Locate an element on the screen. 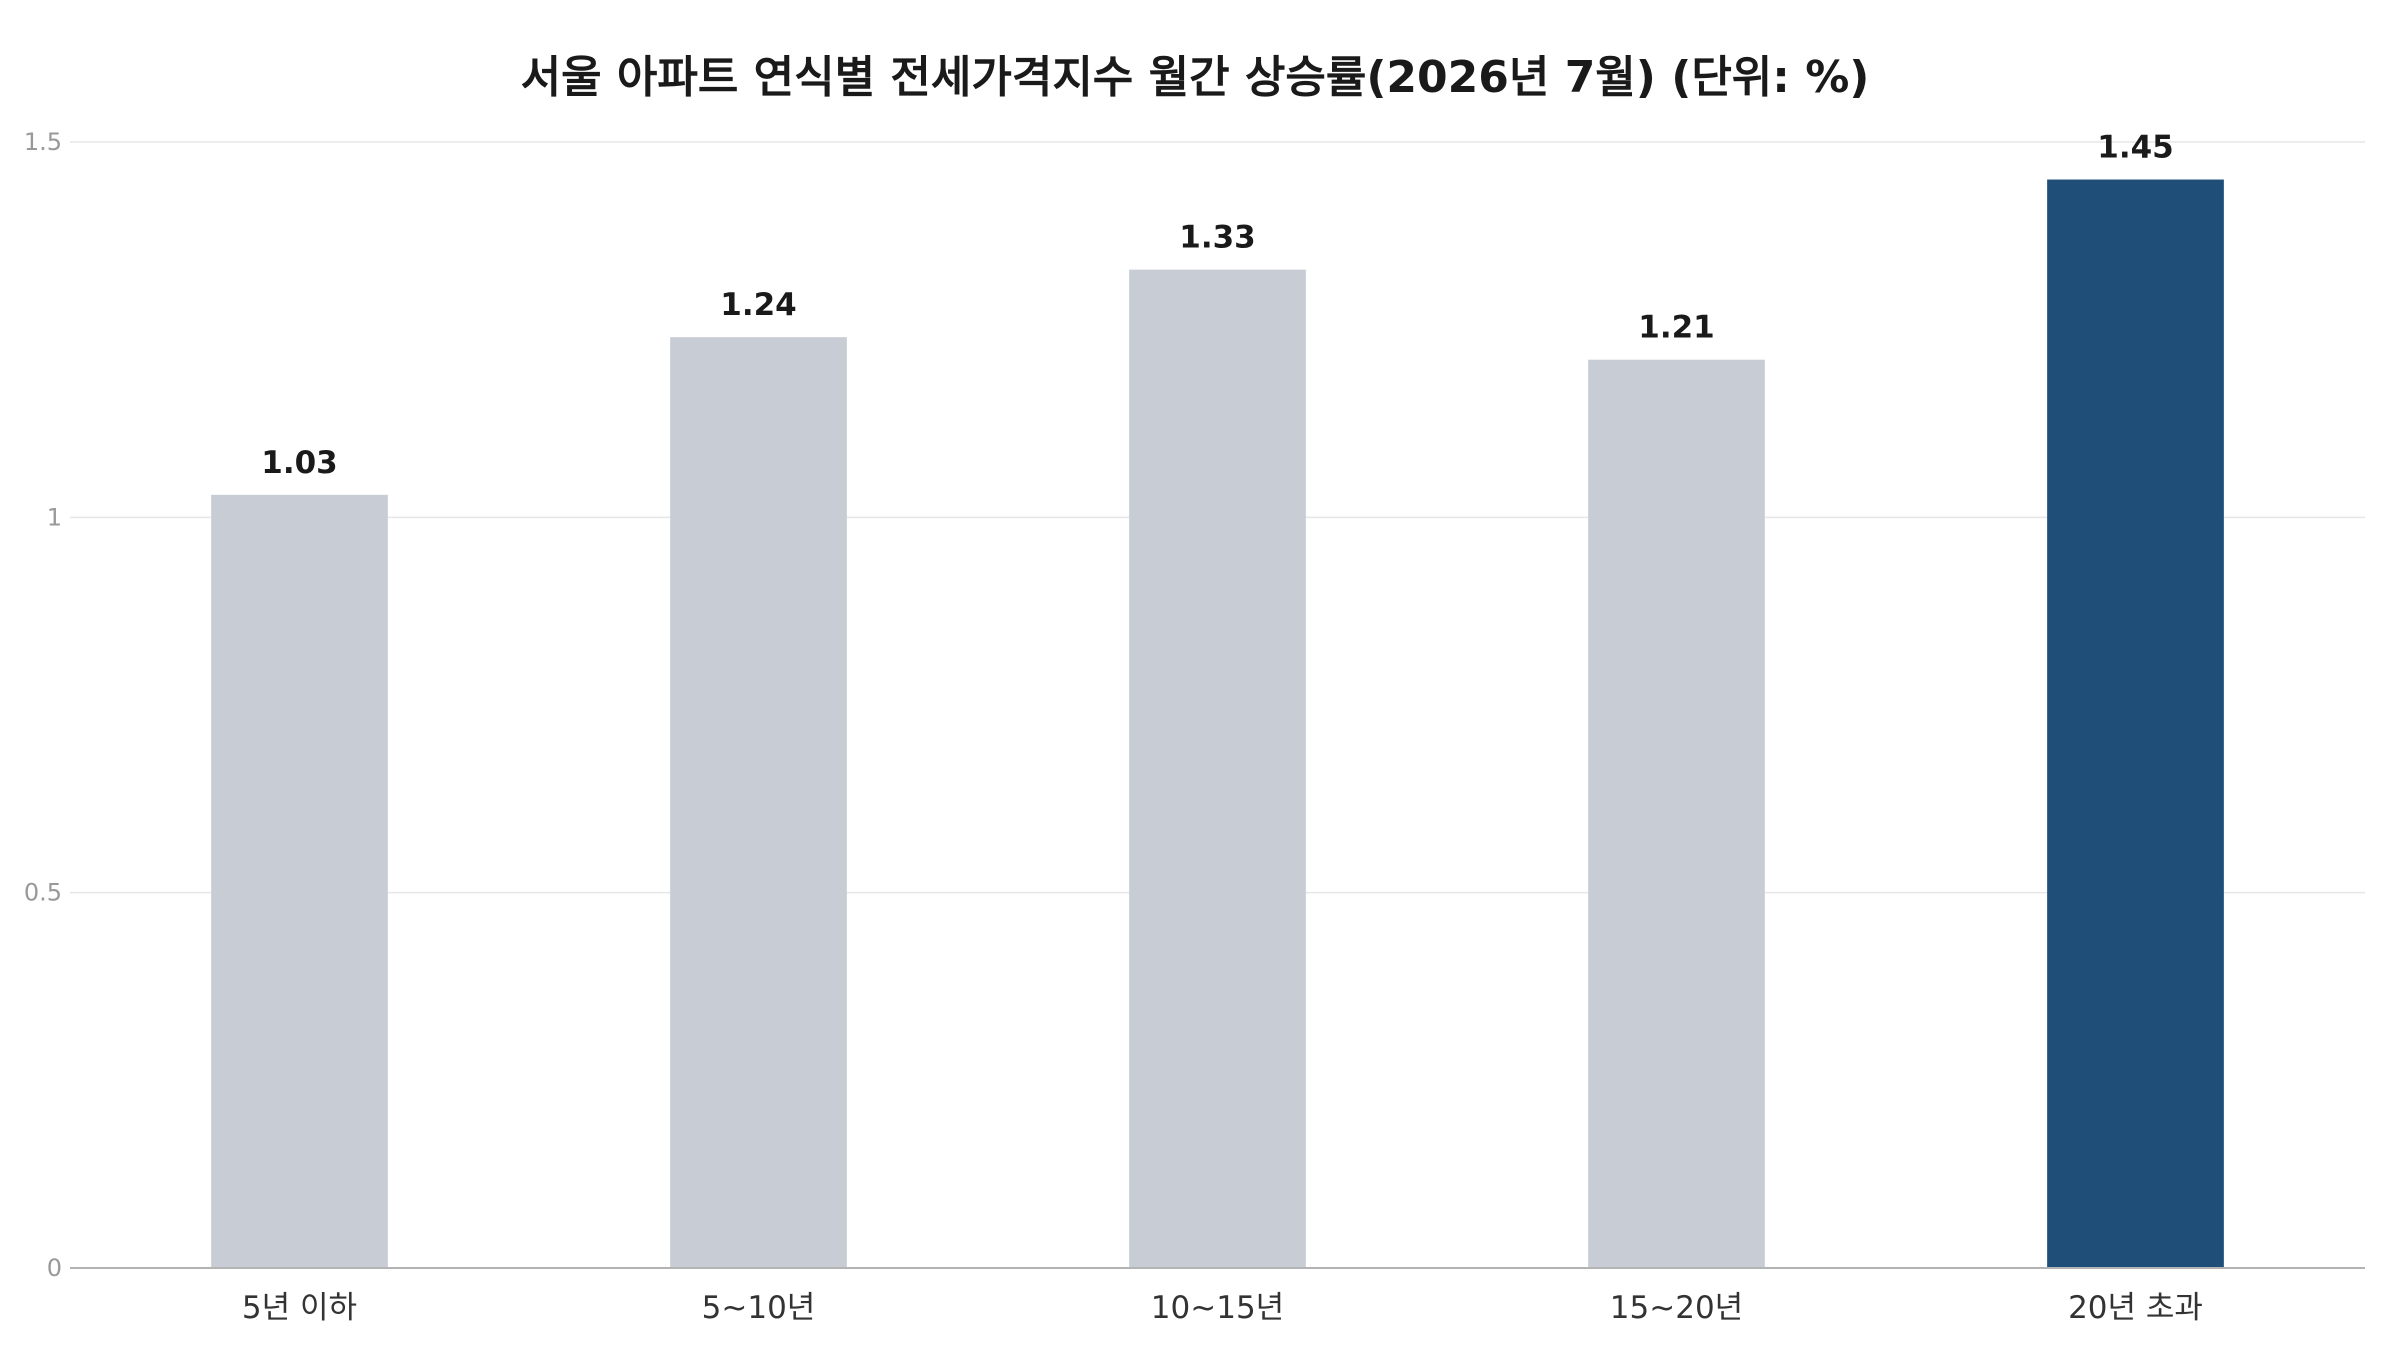 This screenshot has height=1354, width=2400. y-tick-label: 1.5 is located at coordinates (43, 142).